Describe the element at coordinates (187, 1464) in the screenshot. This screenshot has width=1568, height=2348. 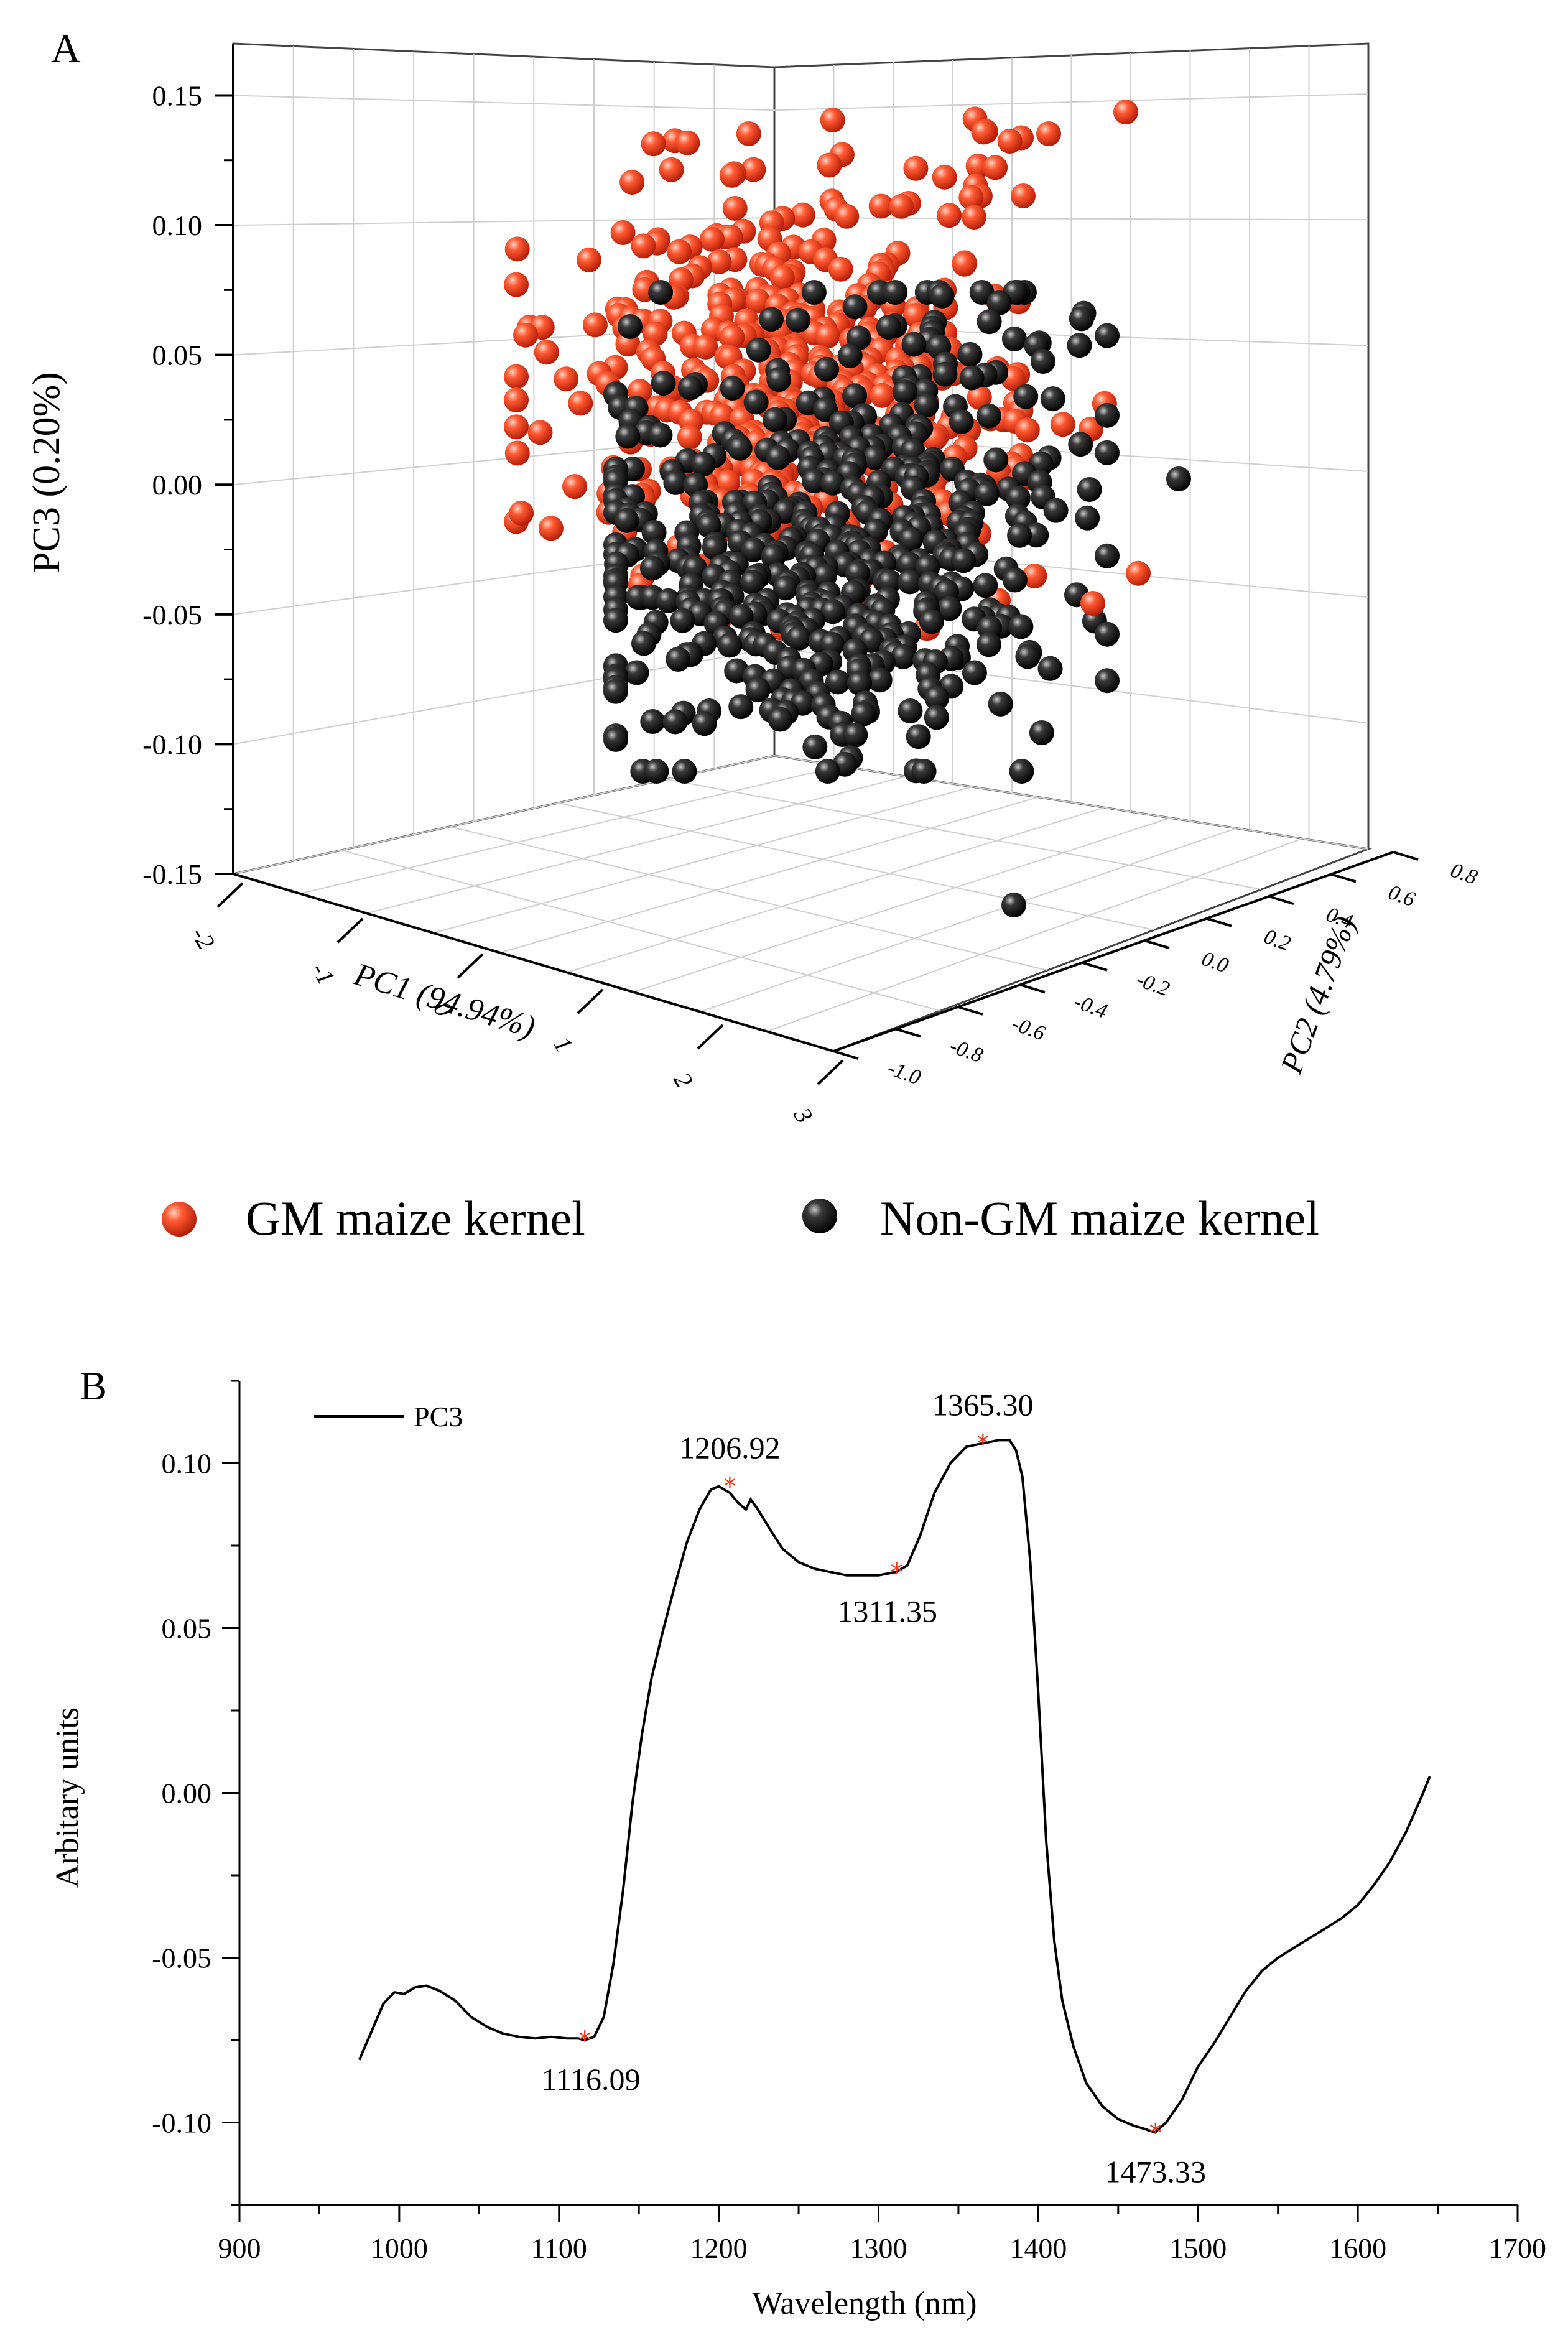
I see `b-y-tick-label: 0.10` at that location.